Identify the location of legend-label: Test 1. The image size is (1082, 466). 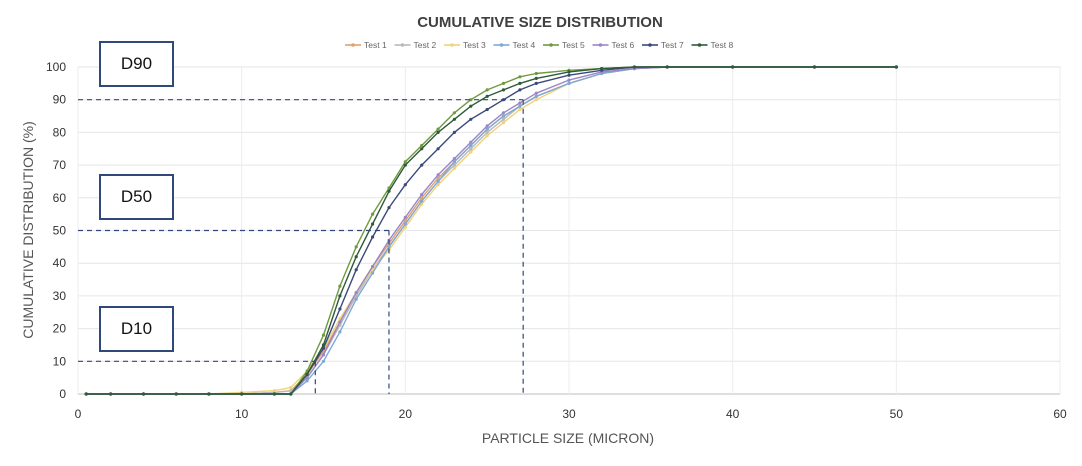
(375, 45).